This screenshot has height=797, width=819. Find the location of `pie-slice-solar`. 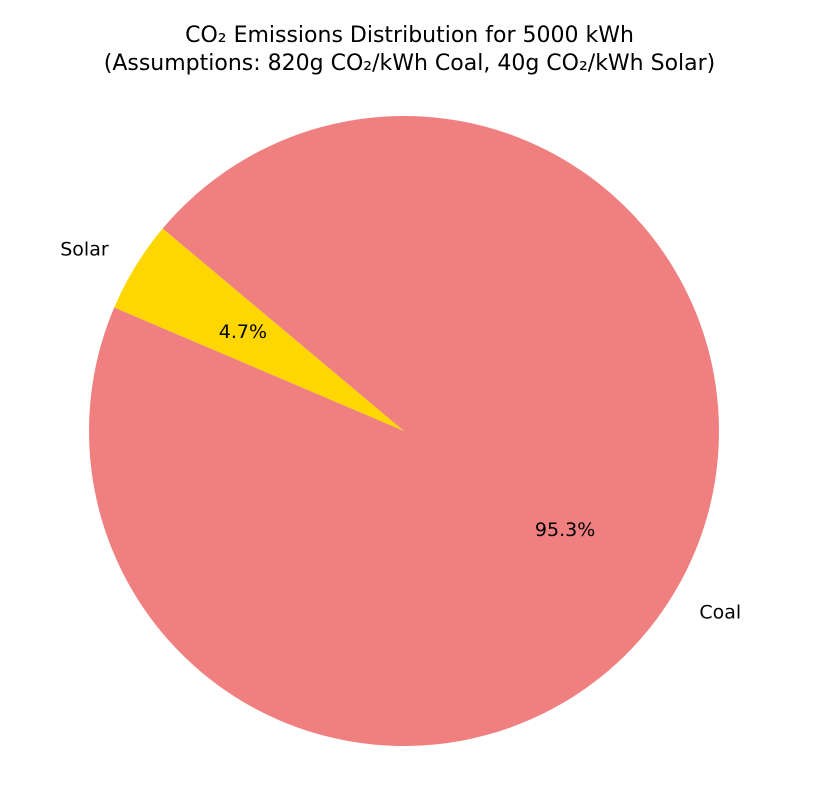

pie-slice-solar is located at coordinates (259, 329).